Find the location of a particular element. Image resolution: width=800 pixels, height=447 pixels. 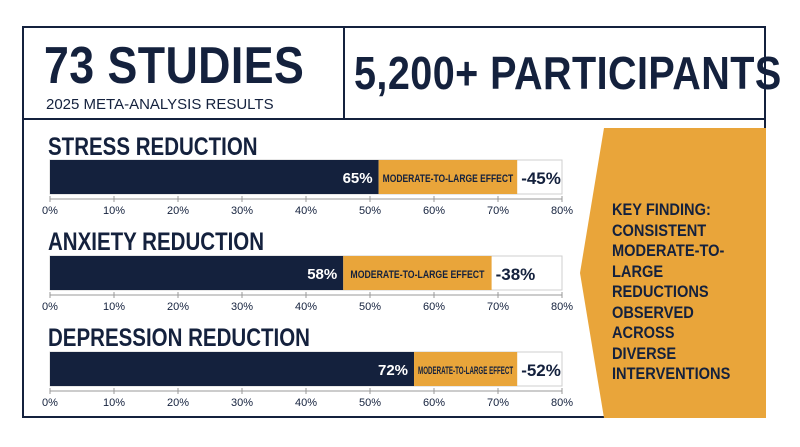

reduction-label: -52% is located at coordinates (541, 370).